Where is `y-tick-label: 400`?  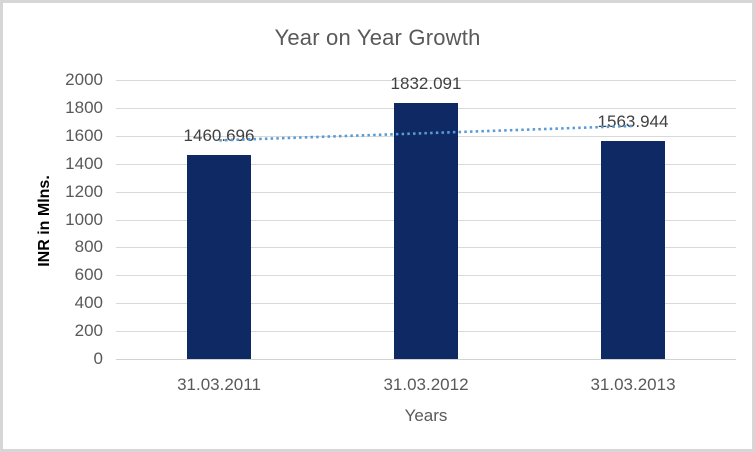 y-tick-label: 400 is located at coordinates (88, 302).